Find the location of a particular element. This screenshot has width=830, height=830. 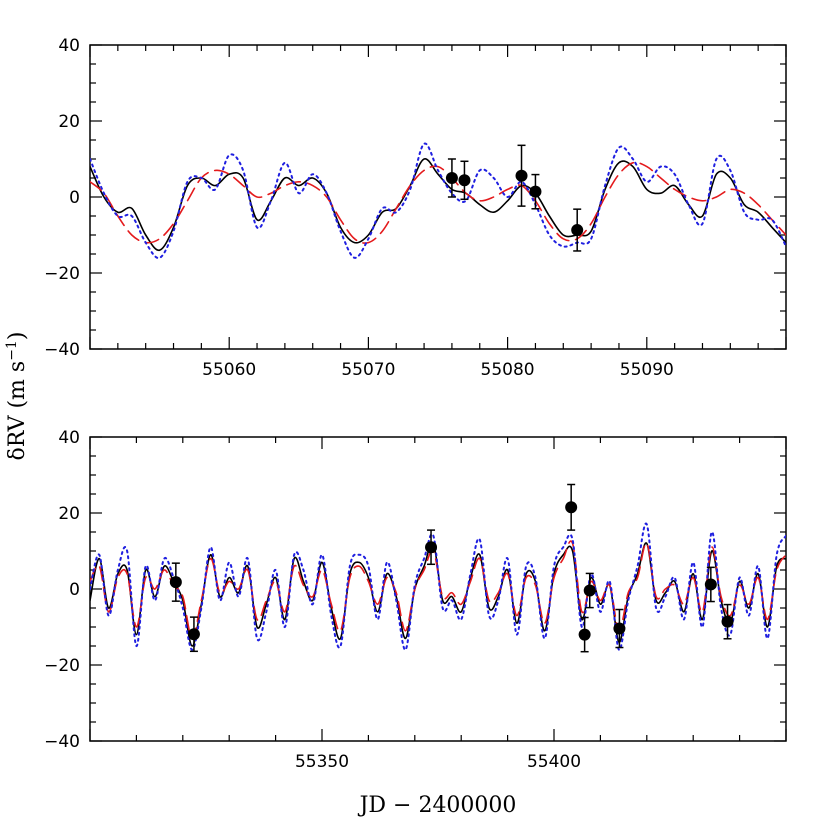

x-axis-label: JD − 2400000 is located at coordinates (437, 805).